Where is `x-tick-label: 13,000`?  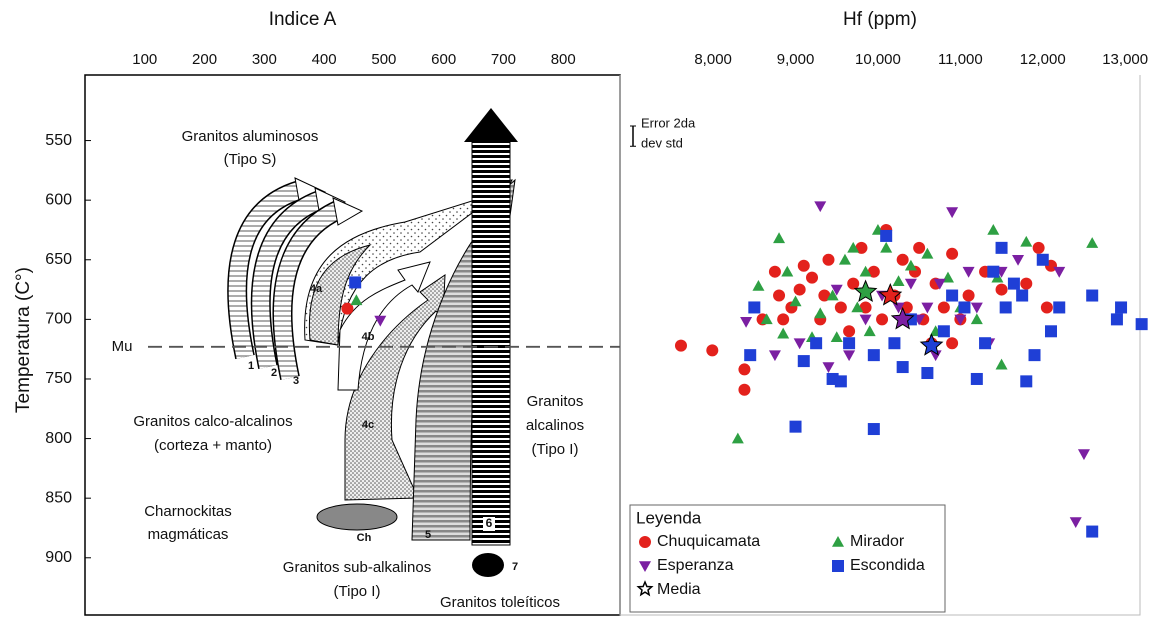 x-tick-label: 13,000 is located at coordinates (1125, 59).